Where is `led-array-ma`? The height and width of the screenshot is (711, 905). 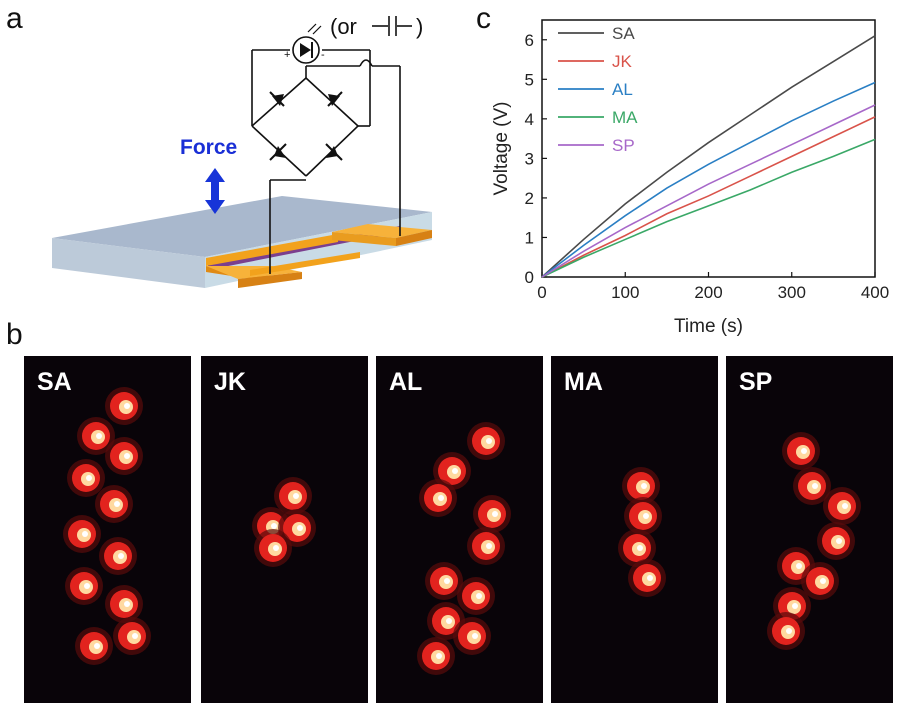 led-array-ma is located at coordinates (642, 532).